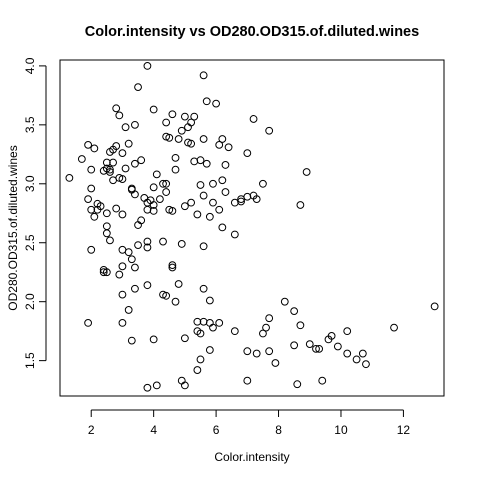 The image size is (480, 480). What do you see at coordinates (91, 430) in the screenshot?
I see `x-tick-label: 2` at bounding box center [91, 430].